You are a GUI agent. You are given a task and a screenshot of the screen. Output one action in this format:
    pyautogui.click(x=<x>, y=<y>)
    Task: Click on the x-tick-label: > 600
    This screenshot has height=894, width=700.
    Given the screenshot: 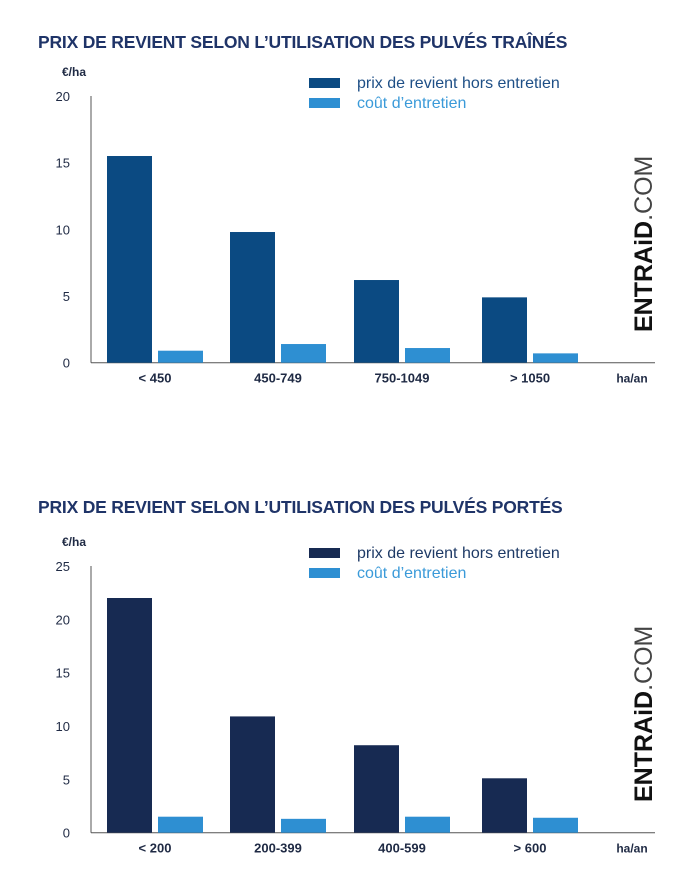 What is the action you would take?
    pyautogui.click(x=530, y=848)
    